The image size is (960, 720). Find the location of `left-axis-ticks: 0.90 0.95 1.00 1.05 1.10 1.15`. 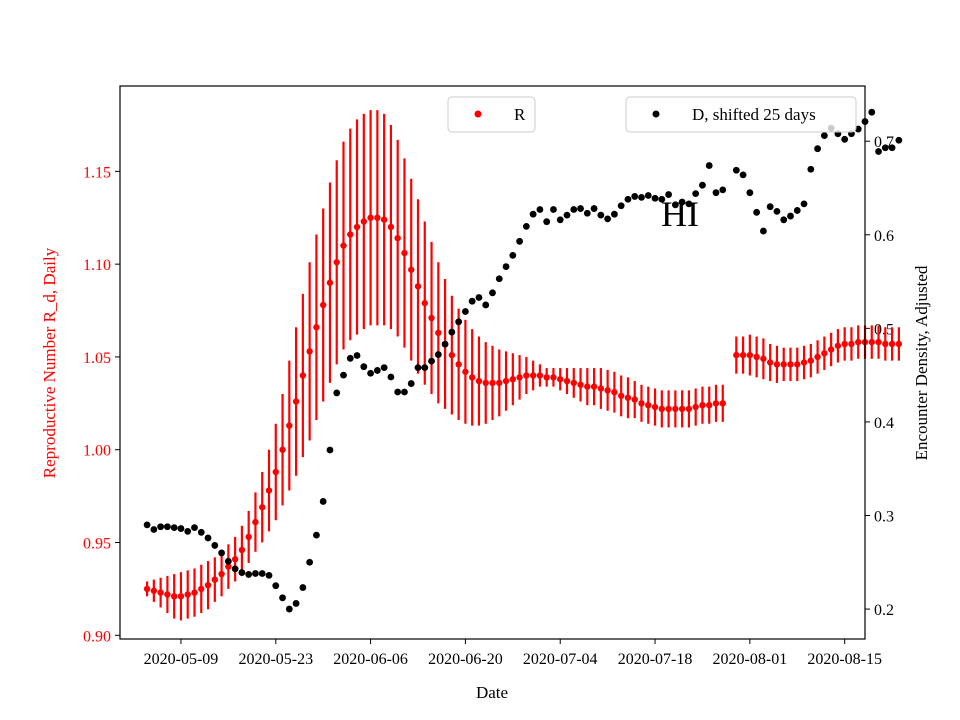

left-axis-ticks: 0.90 0.95 1.00 1.05 1.10 1.15 is located at coordinates (101, 404).